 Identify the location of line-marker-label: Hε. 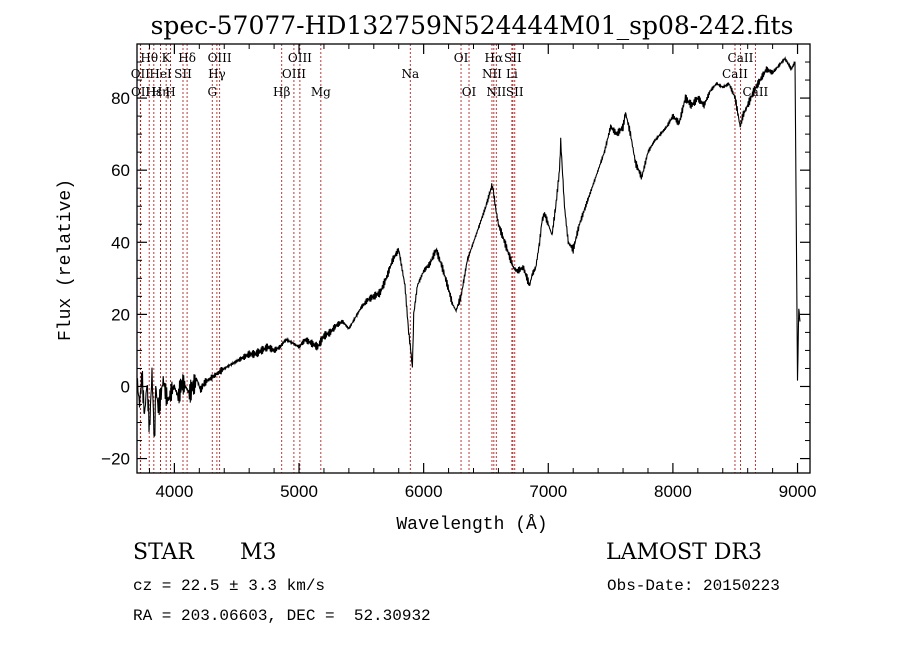
(153, 92).